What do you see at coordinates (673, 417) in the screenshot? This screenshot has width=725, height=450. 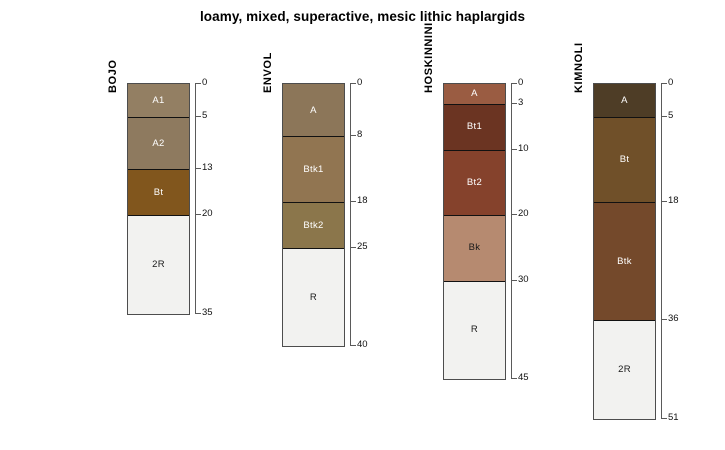 I see `depth-tick-label: 51` at bounding box center [673, 417].